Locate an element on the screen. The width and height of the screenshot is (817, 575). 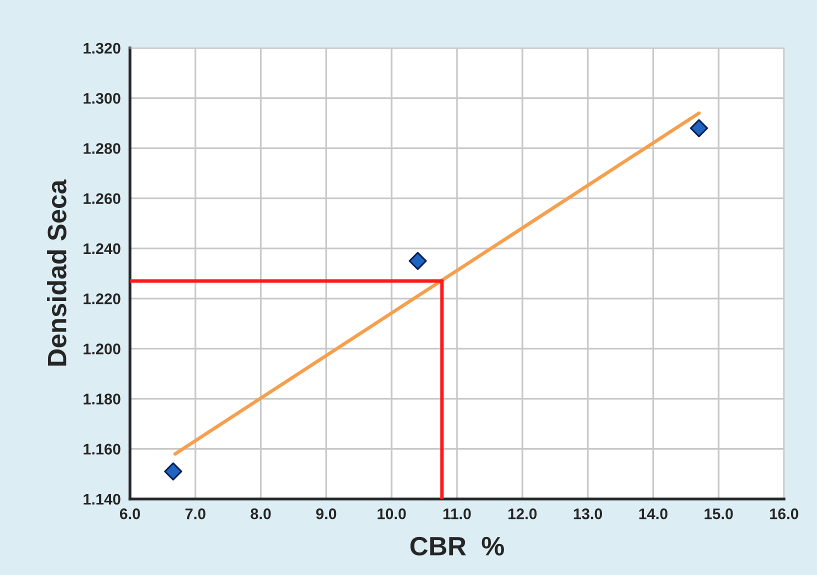
x-tick-label: 11.0 is located at coordinates (457, 514).